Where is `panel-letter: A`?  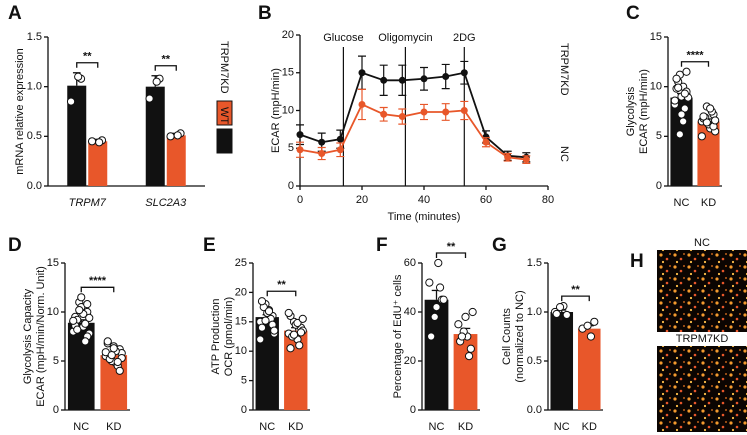
panel-letter: A is located at coordinates (15, 13).